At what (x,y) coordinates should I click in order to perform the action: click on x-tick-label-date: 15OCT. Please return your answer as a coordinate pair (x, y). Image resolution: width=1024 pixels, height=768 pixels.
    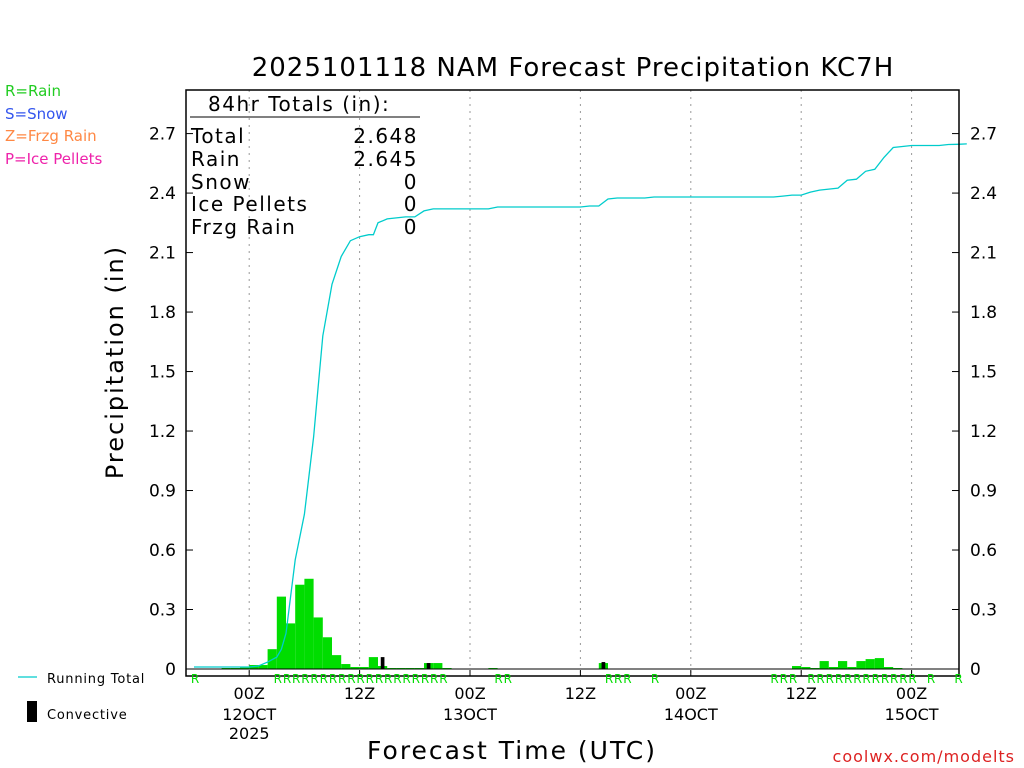
    Looking at the image, I should click on (912, 714).